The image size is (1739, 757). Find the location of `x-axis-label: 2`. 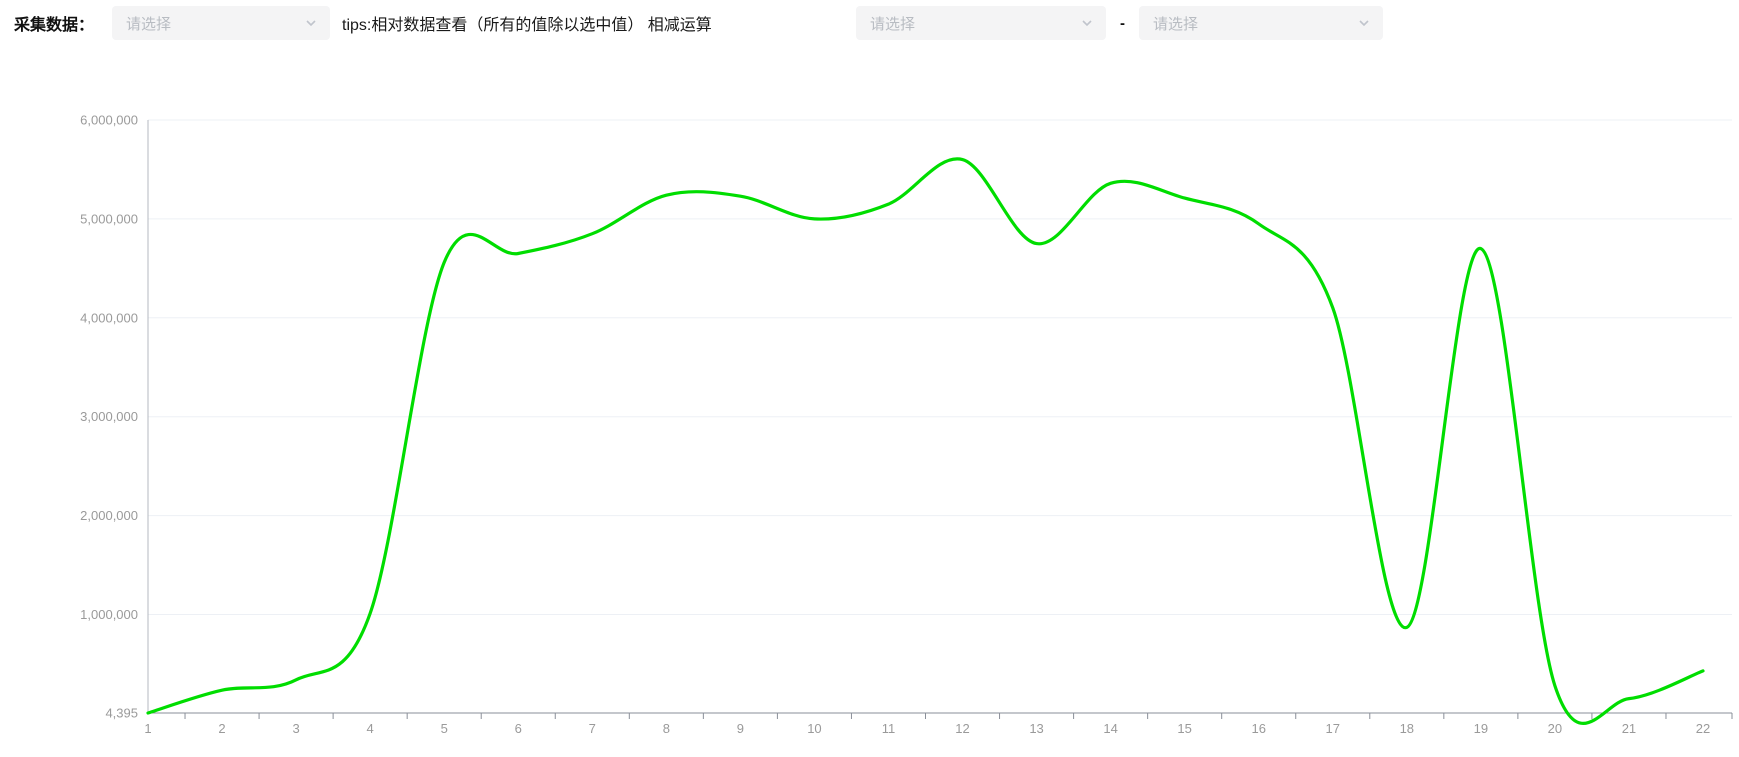

x-axis-label: 2 is located at coordinates (221, 728).